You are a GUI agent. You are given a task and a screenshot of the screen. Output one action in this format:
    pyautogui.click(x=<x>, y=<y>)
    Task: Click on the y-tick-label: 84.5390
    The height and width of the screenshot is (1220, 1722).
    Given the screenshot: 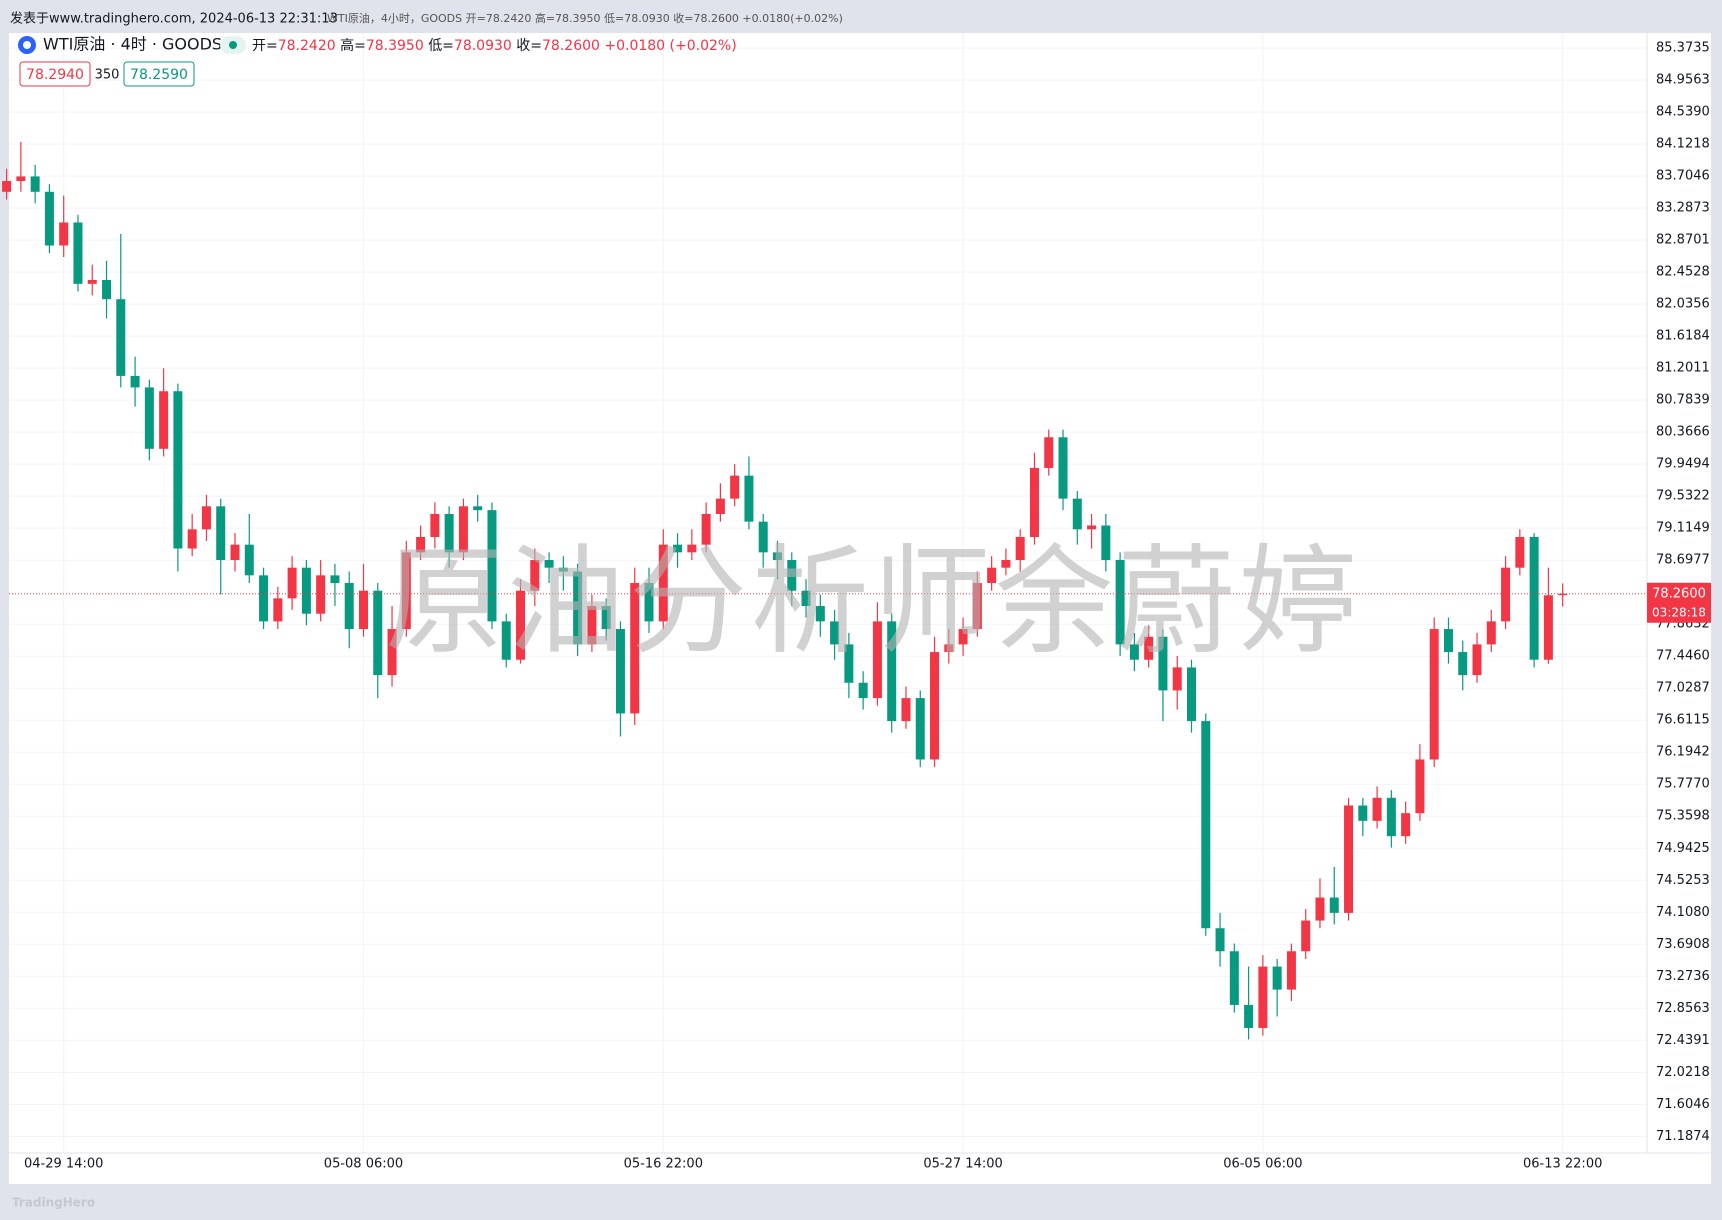 What is the action you would take?
    pyautogui.click(x=1683, y=112)
    